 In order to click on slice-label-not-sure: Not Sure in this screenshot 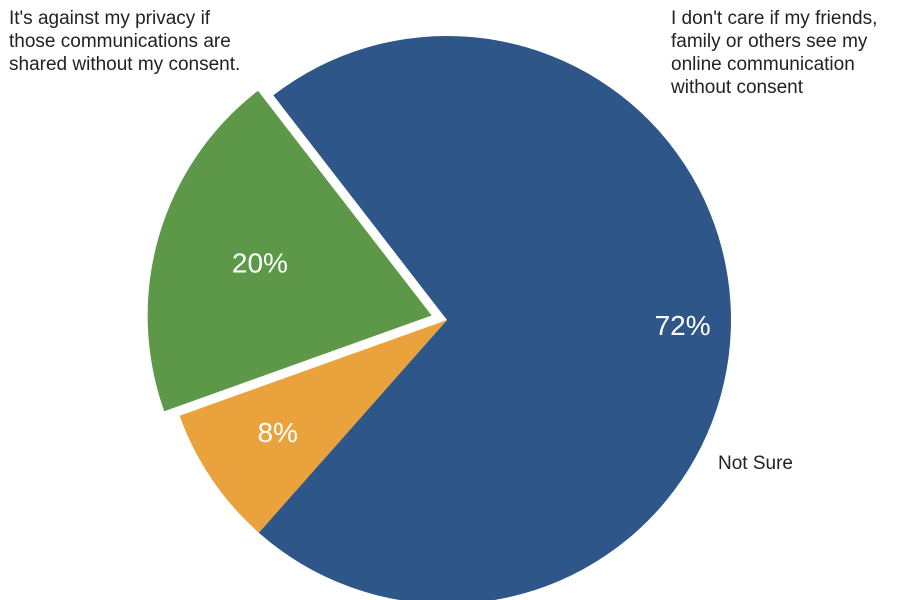, I will do `click(755, 463)`.